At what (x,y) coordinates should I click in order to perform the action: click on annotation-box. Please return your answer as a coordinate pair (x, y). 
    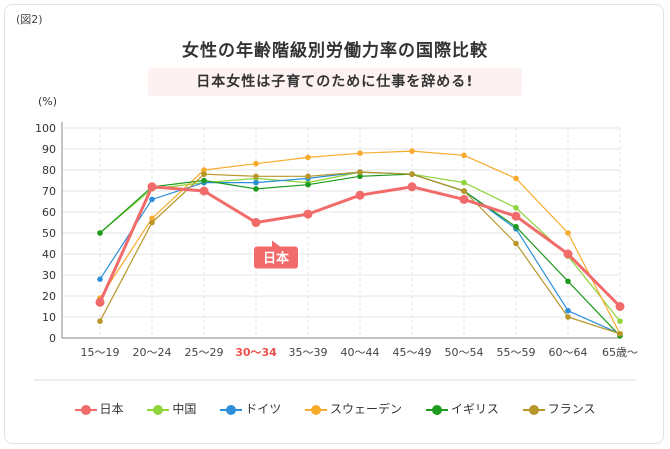
    Looking at the image, I should click on (276, 257).